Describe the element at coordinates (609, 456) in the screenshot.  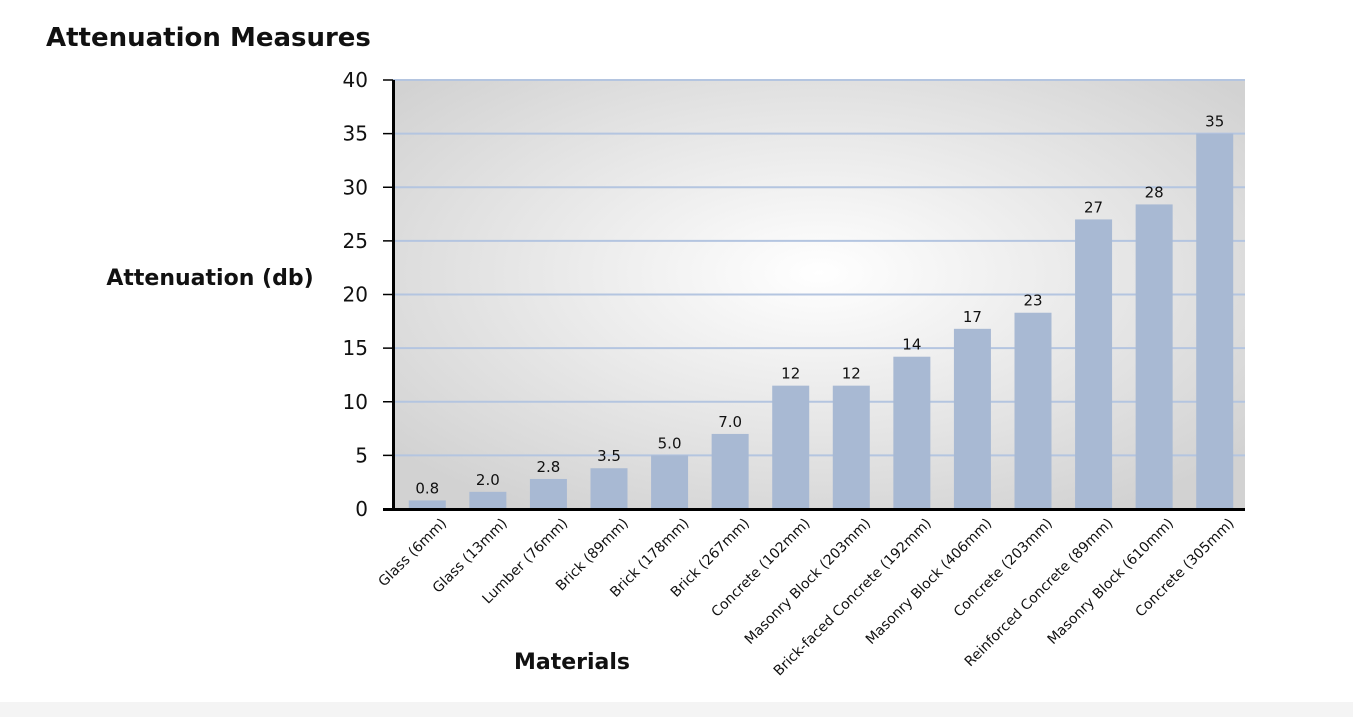
I see `bar-value-label: 3.5` at that location.